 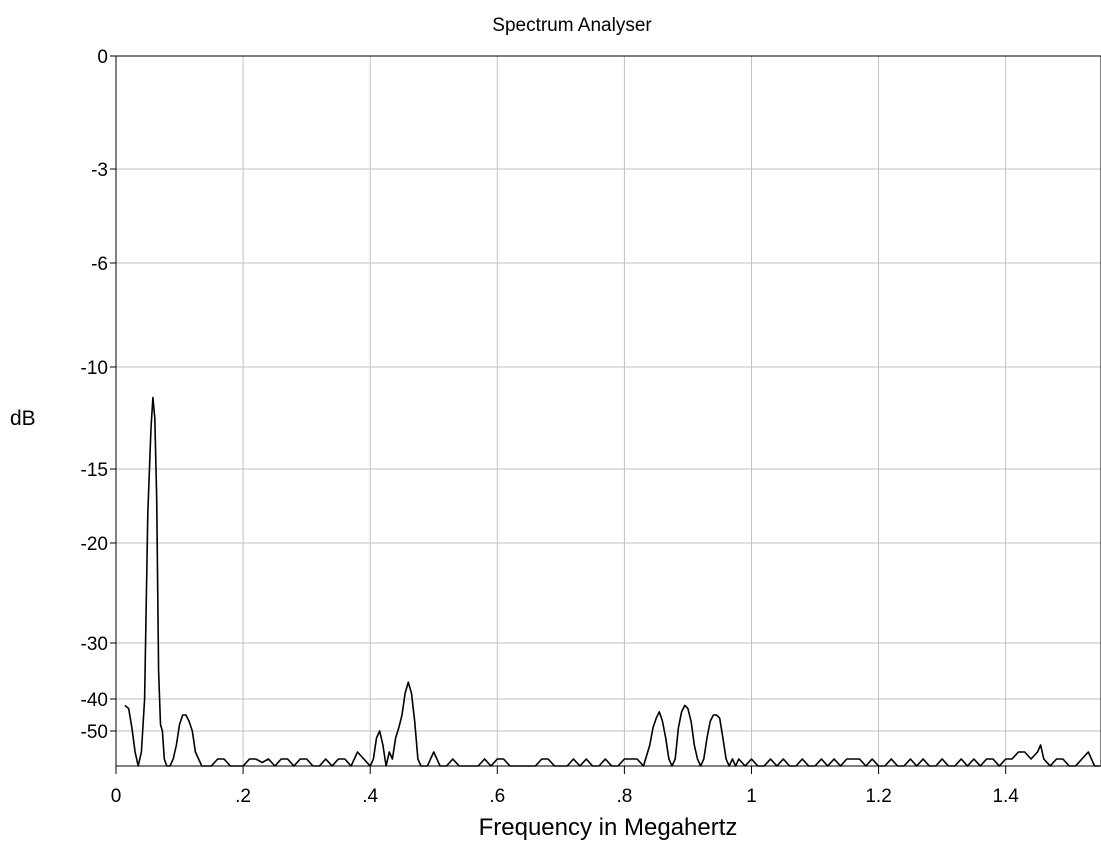 I want to click on y-tick-label: -50, so click(x=94, y=732).